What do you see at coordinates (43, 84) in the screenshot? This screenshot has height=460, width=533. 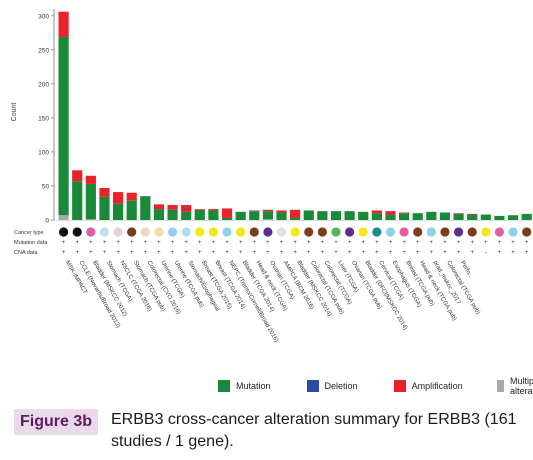 I see `y-tick-label: 200` at bounding box center [43, 84].